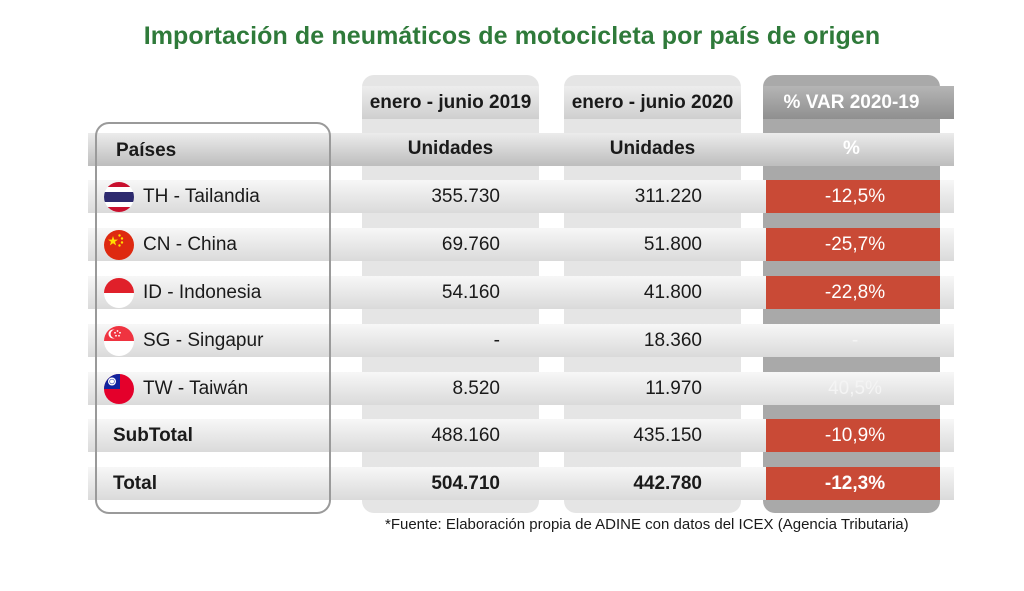 The height and width of the screenshot is (591, 1024). Describe the element at coordinates (135, 483) in the screenshot. I see `total-label: Total` at that location.